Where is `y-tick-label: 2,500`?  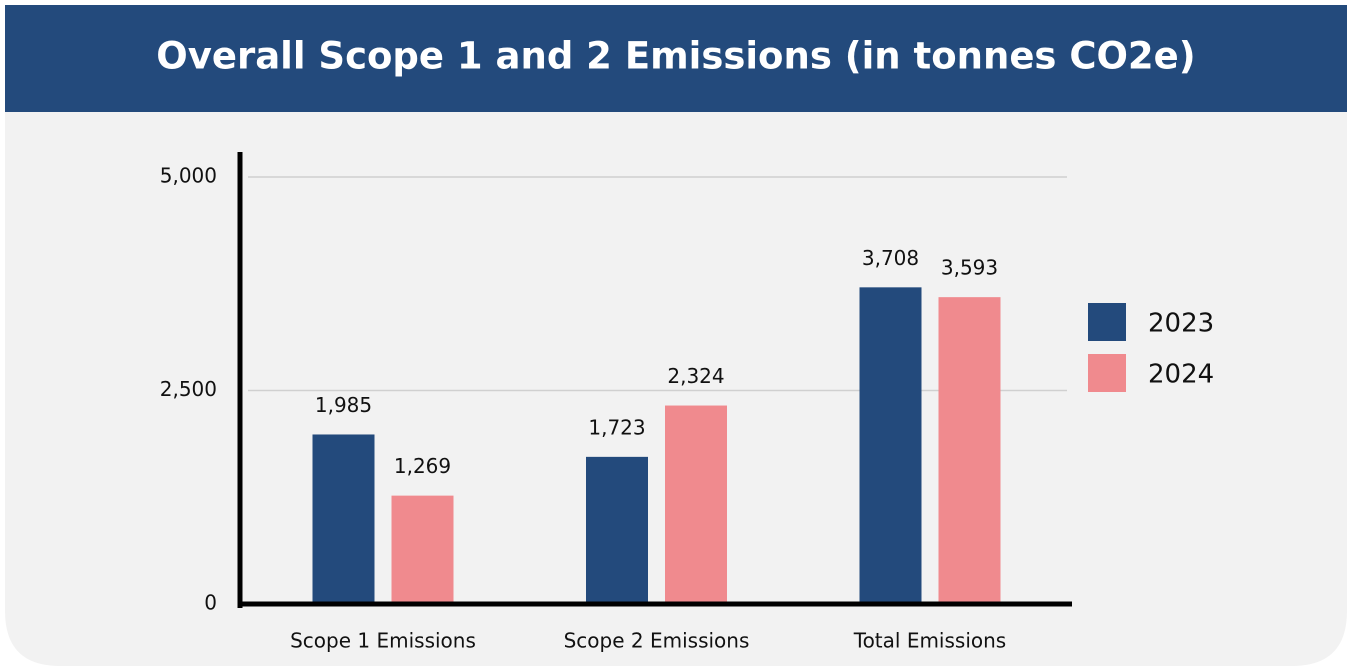 y-tick-label: 2,500 is located at coordinates (188, 389).